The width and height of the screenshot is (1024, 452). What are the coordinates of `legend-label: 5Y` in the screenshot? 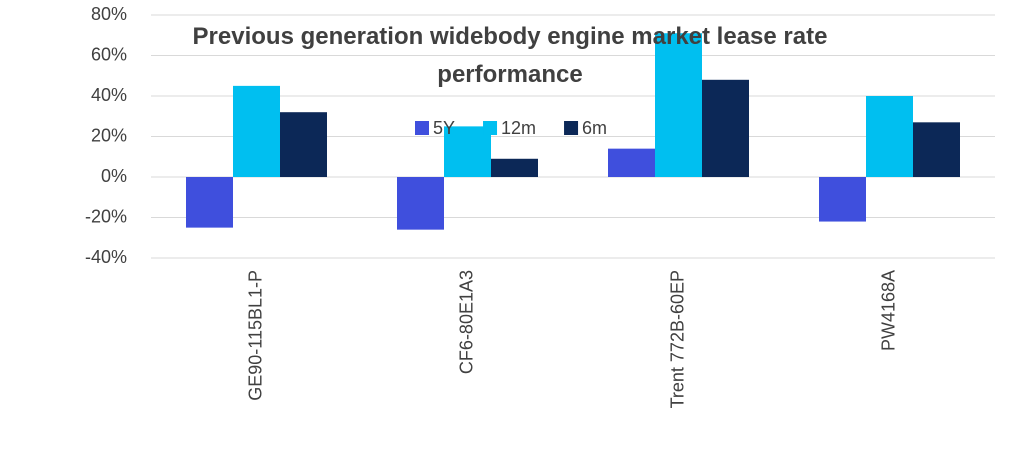 It's located at (444, 128).